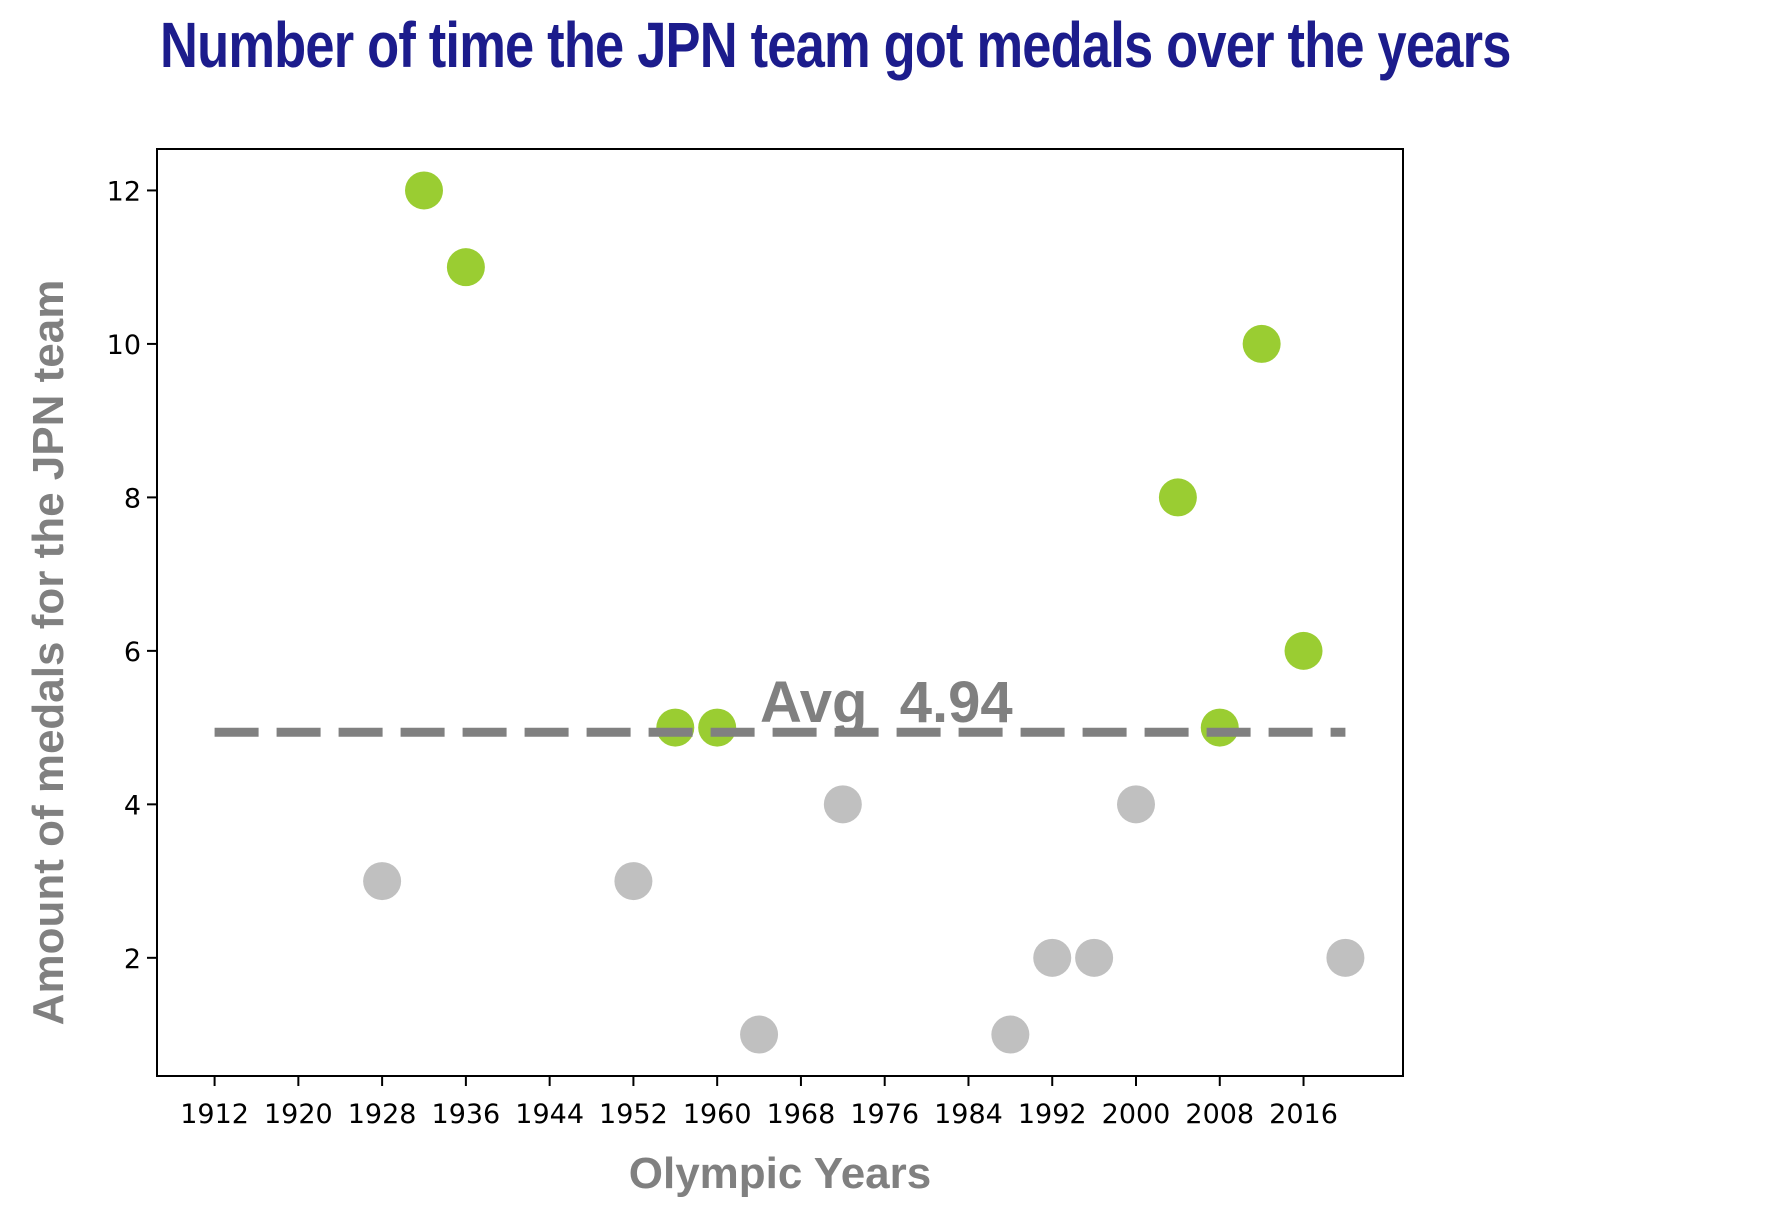  I want to click on x-tick-label: 2016, so click(1303, 1114).